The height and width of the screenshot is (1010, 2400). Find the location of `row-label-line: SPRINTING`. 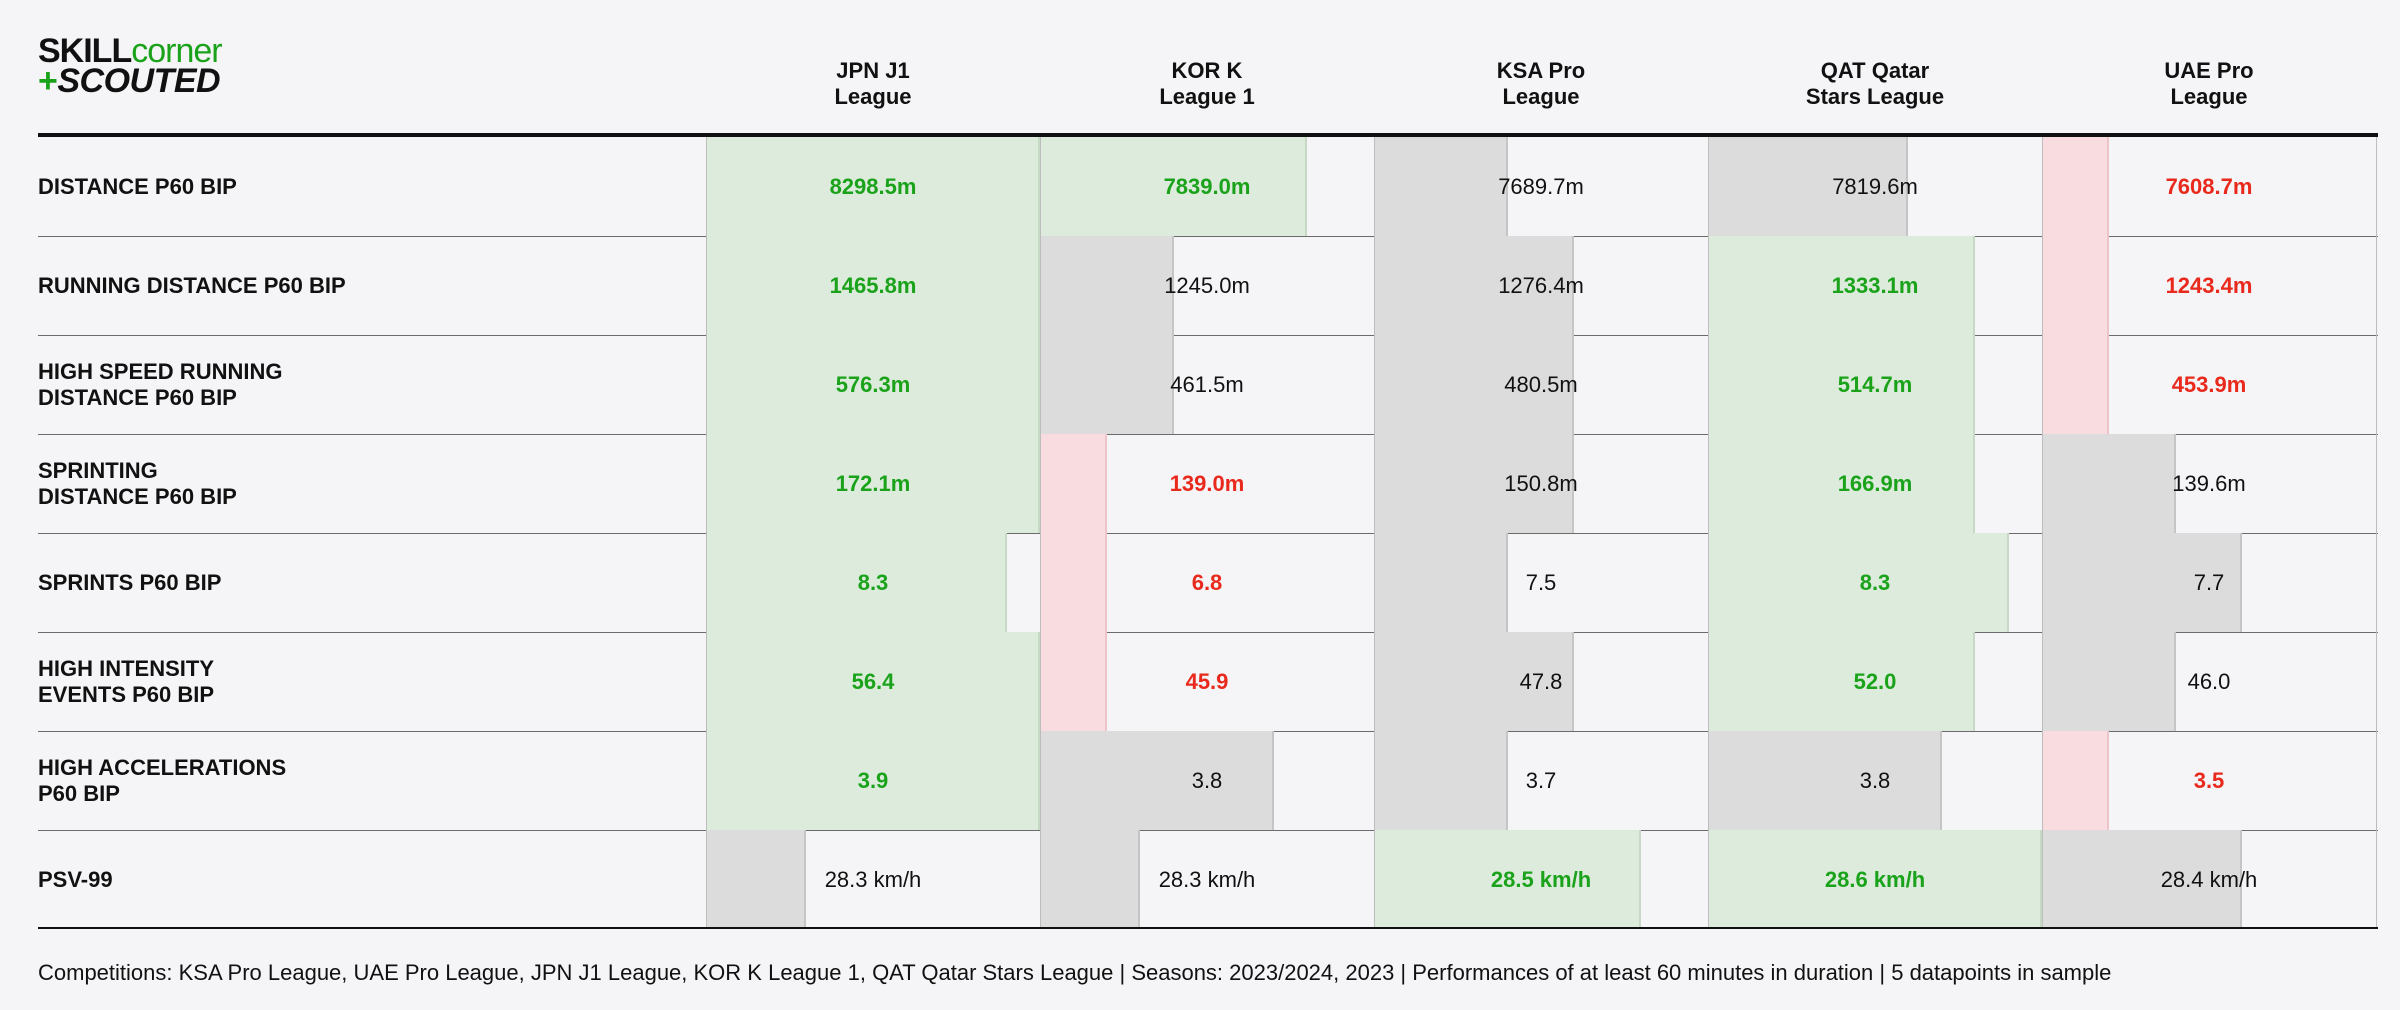

row-label-line: SPRINTING is located at coordinates (98, 470).